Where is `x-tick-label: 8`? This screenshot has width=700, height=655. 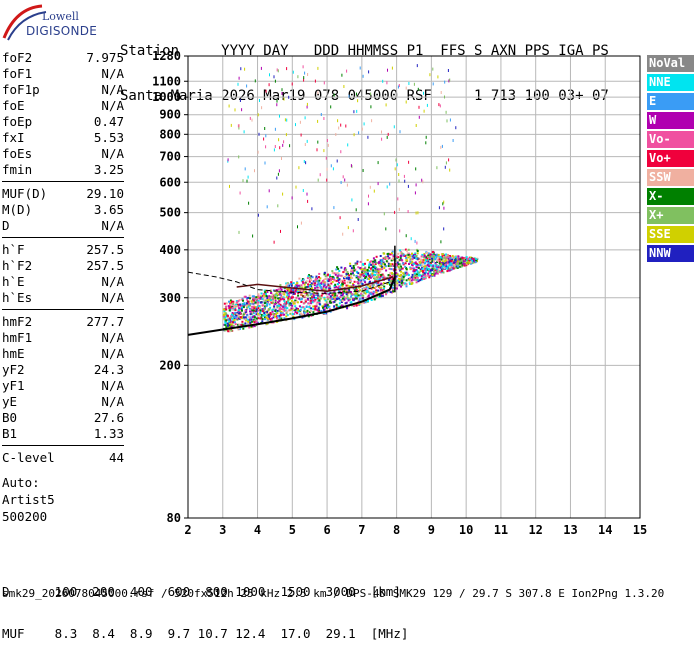 x-tick-label: 8 is located at coordinates (396, 530).